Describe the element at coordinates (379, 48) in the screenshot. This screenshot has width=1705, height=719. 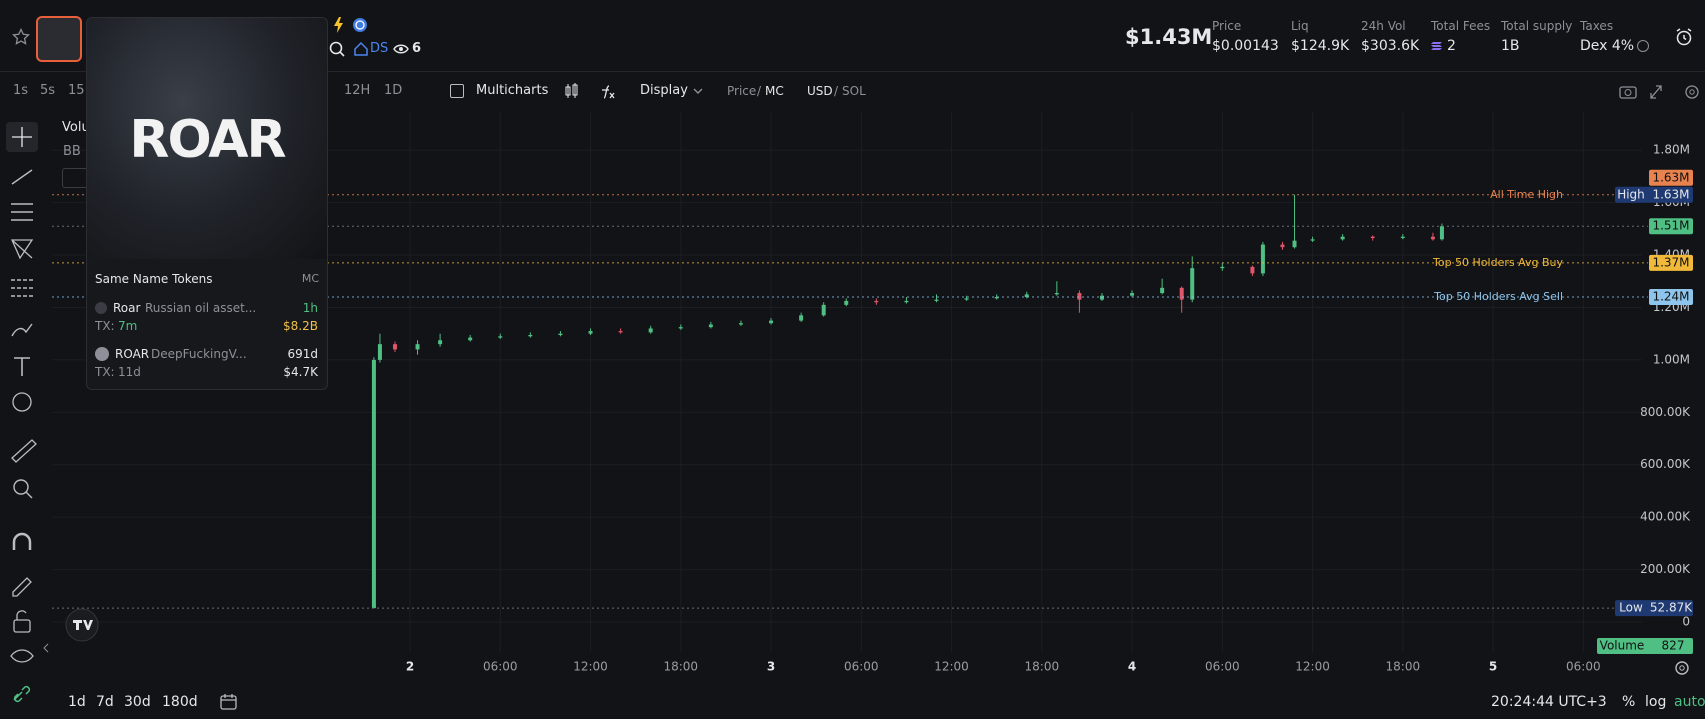
I see `dex-label: DS` at that location.